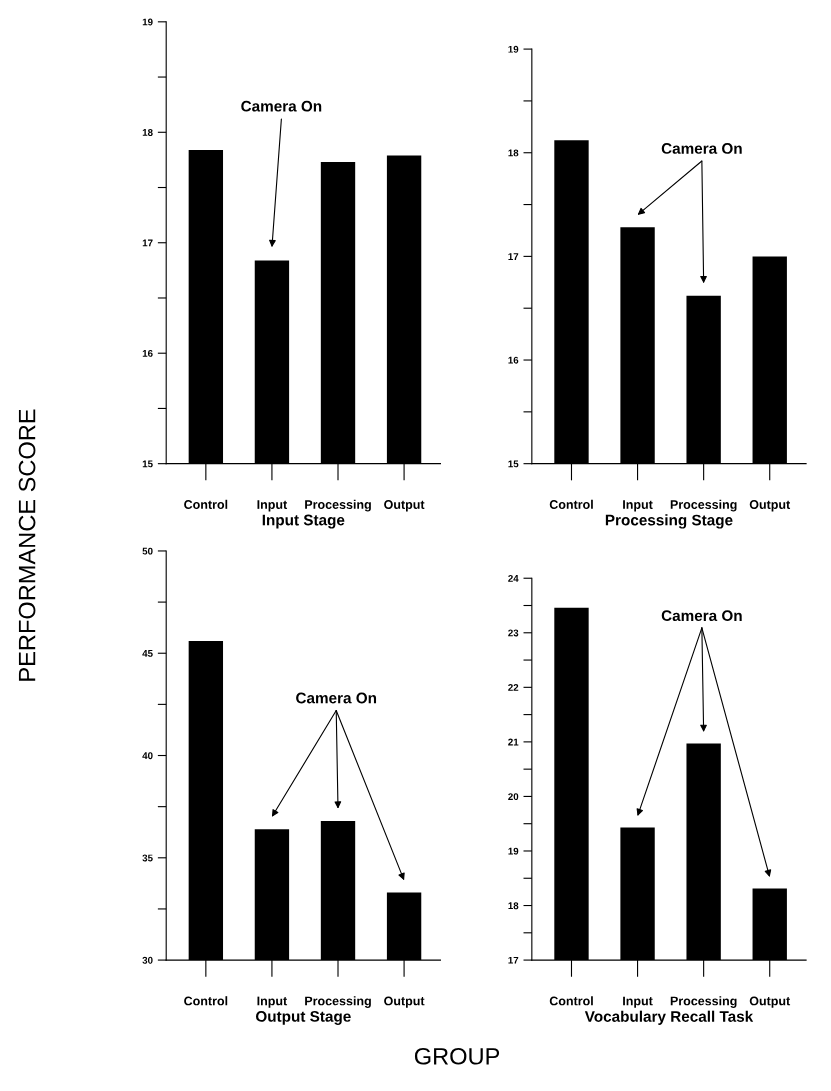  I want to click on y-tick-label: 40, so click(147, 756).